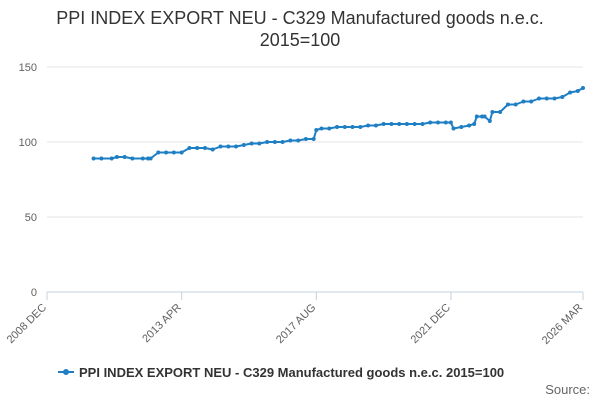 The height and width of the screenshot is (400, 600). What do you see at coordinates (431, 324) in the screenshot?
I see `x-tick-label-3: 2021 DEC` at bounding box center [431, 324].